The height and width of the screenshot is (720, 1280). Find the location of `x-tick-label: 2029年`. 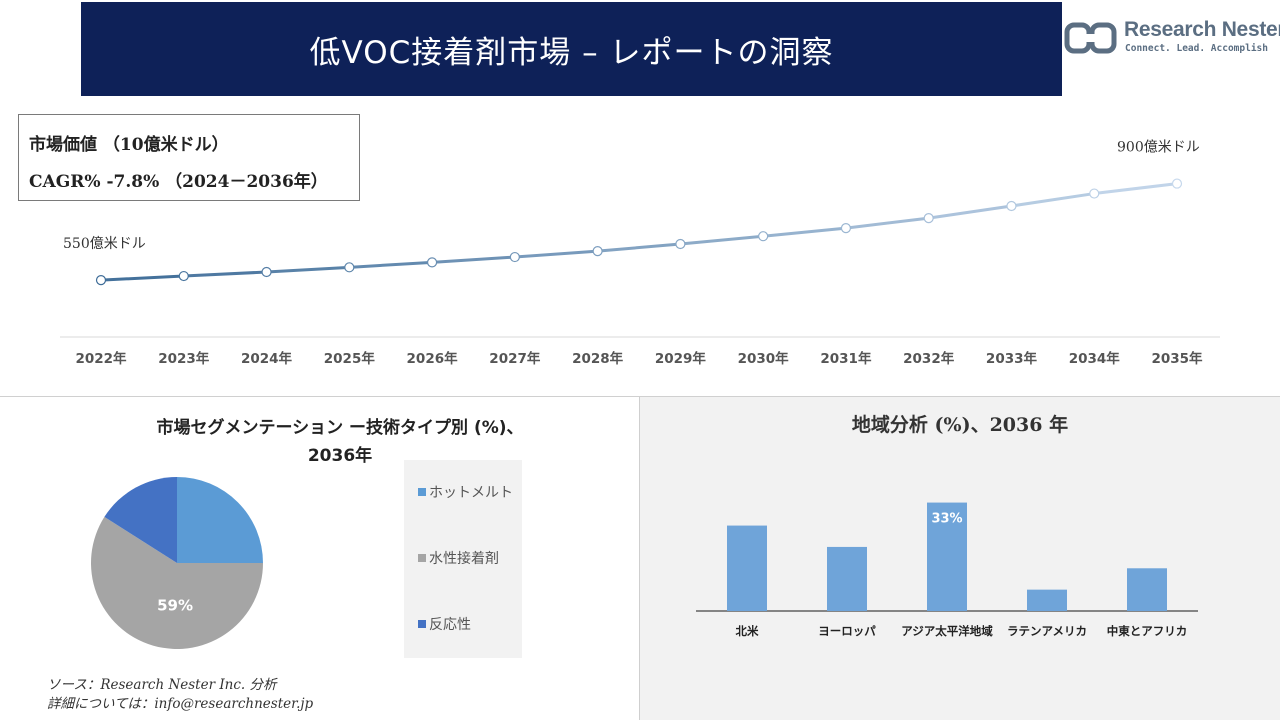

x-tick-label: 2029年 is located at coordinates (681, 358).